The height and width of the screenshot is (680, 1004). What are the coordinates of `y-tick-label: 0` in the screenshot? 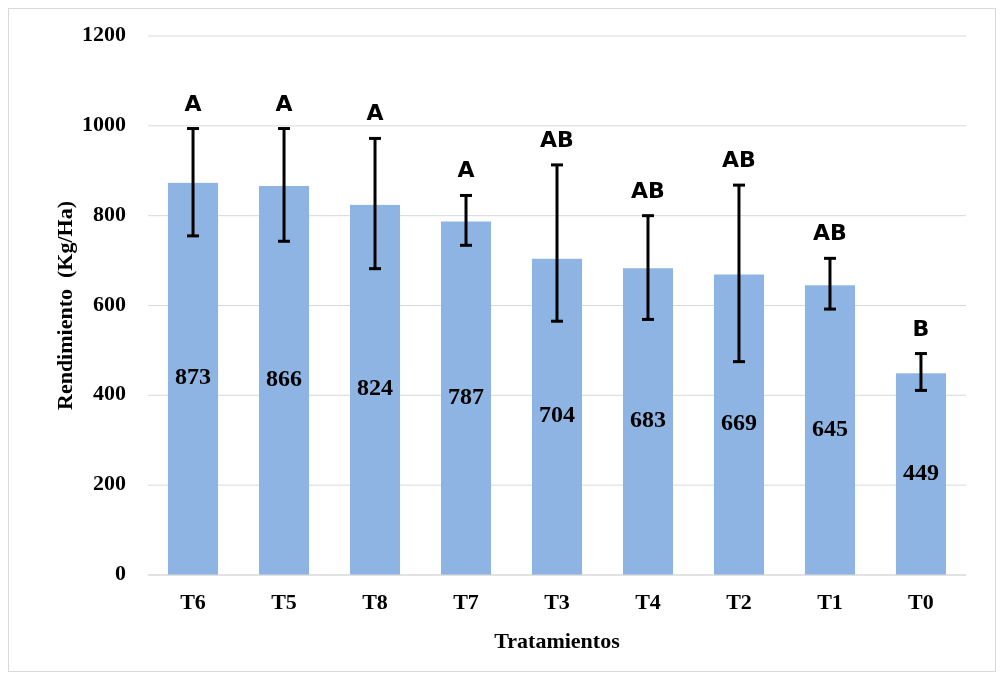 It's located at (120, 573).